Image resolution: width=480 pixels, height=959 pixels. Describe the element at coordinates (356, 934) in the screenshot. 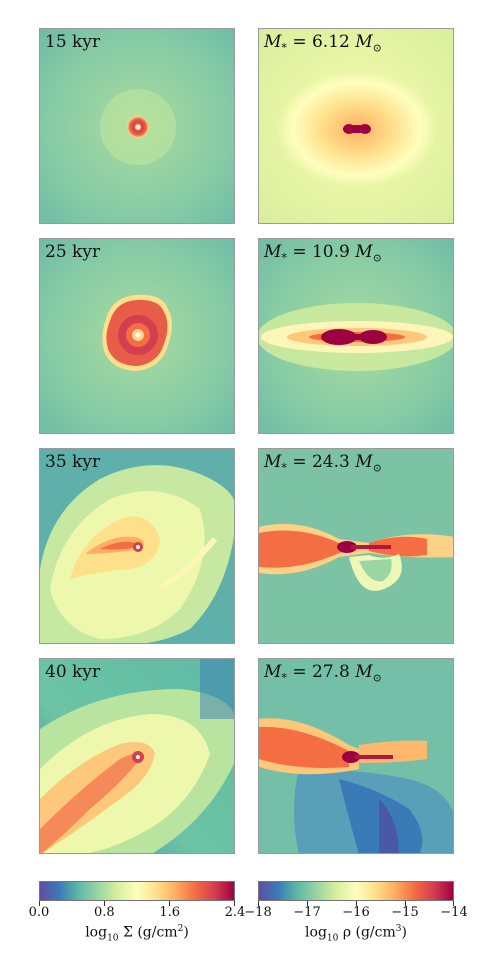

I see `volume-density-colorbar-label: log10 ρ (g/cm3)` at that location.